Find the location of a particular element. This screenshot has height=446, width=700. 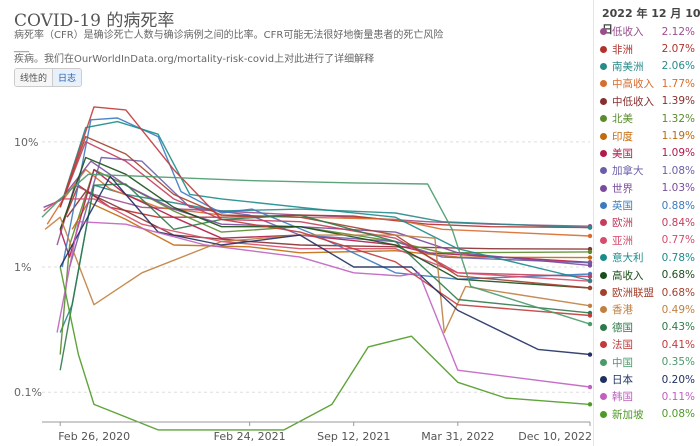

legend-series-value: 1.19% is located at coordinates (678, 136).